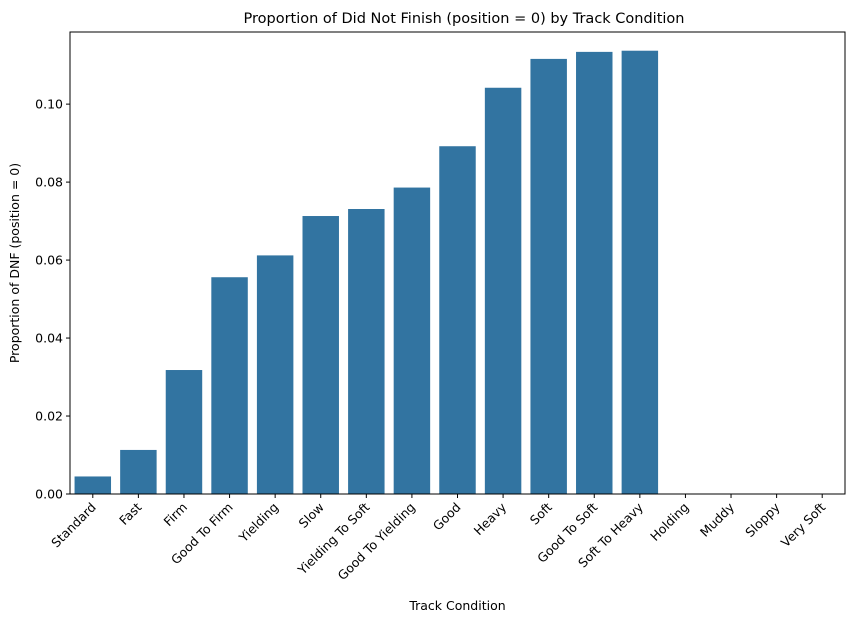  Describe the element at coordinates (49, 182) in the screenshot. I see `y-tick-label: 0.08` at that location.